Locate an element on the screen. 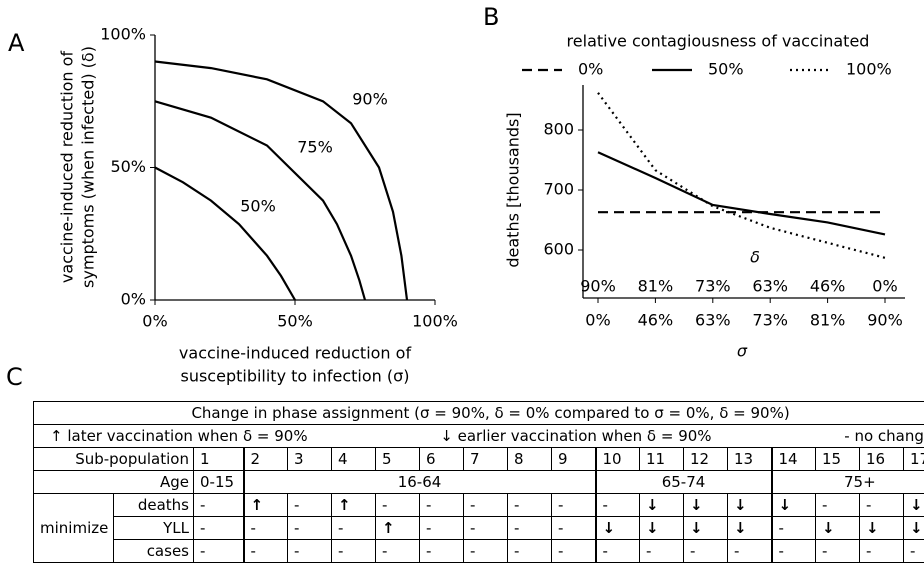  row-group-label: minimize is located at coordinates (73, 528).